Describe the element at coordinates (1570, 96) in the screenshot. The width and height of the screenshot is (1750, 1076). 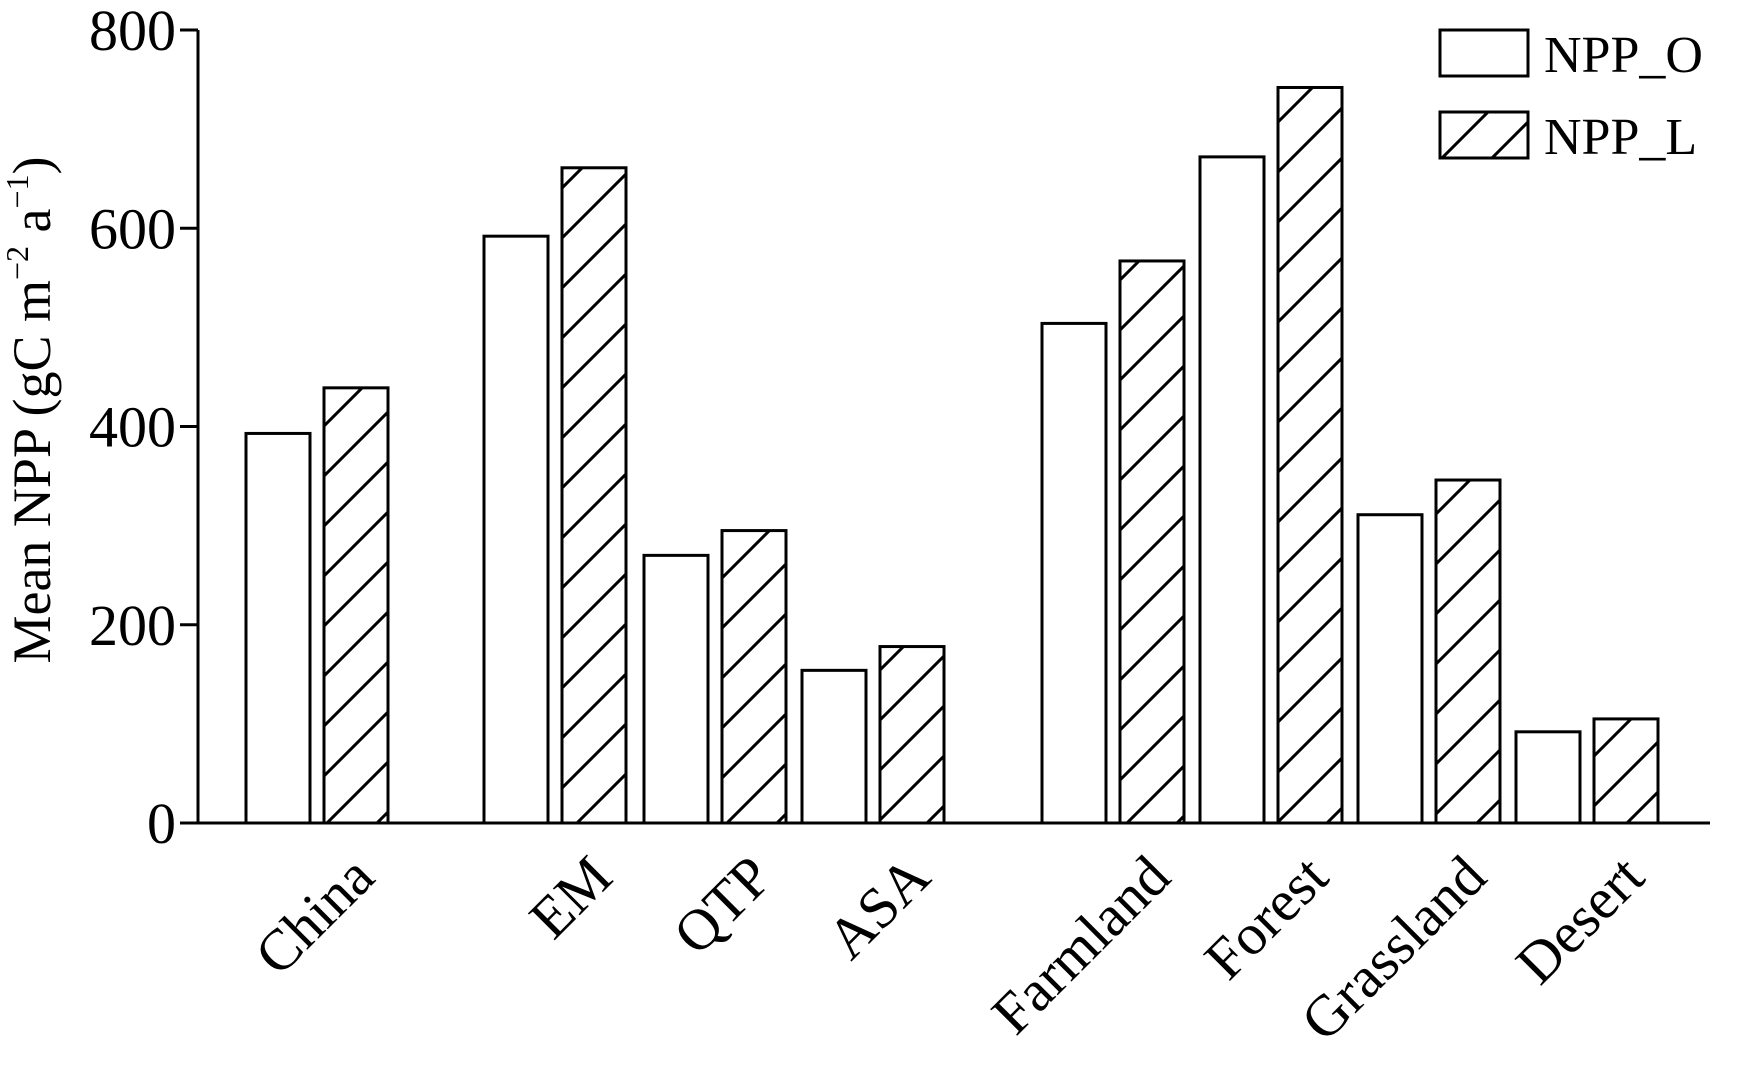
I see `legend: NPP_O NPP_L` at that location.